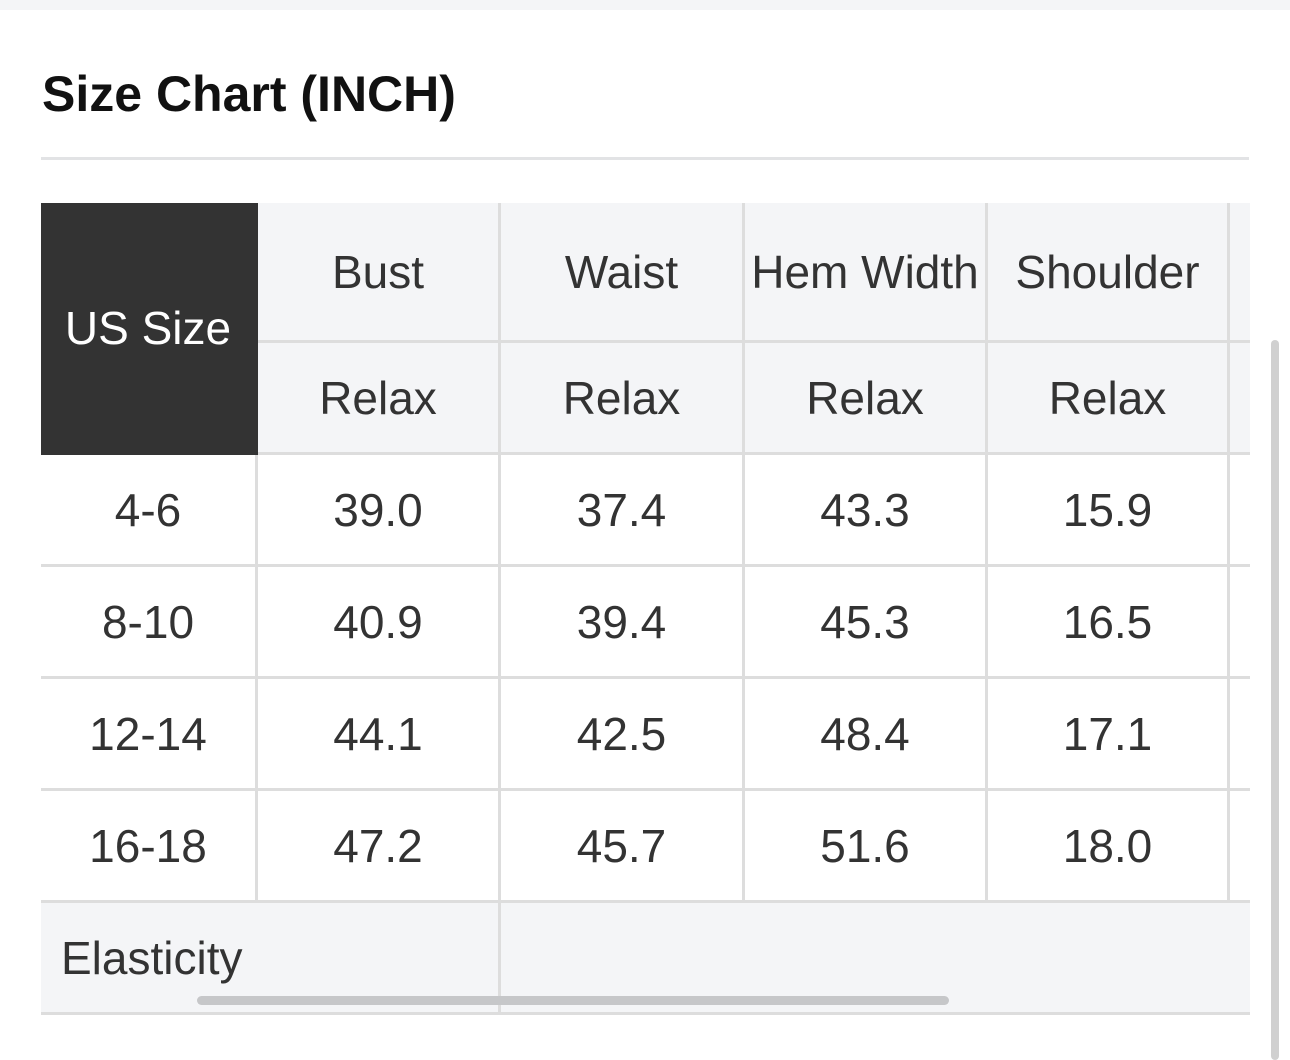  Describe the element at coordinates (623, 623) in the screenshot. I see `value-cell: 39.4` at that location.